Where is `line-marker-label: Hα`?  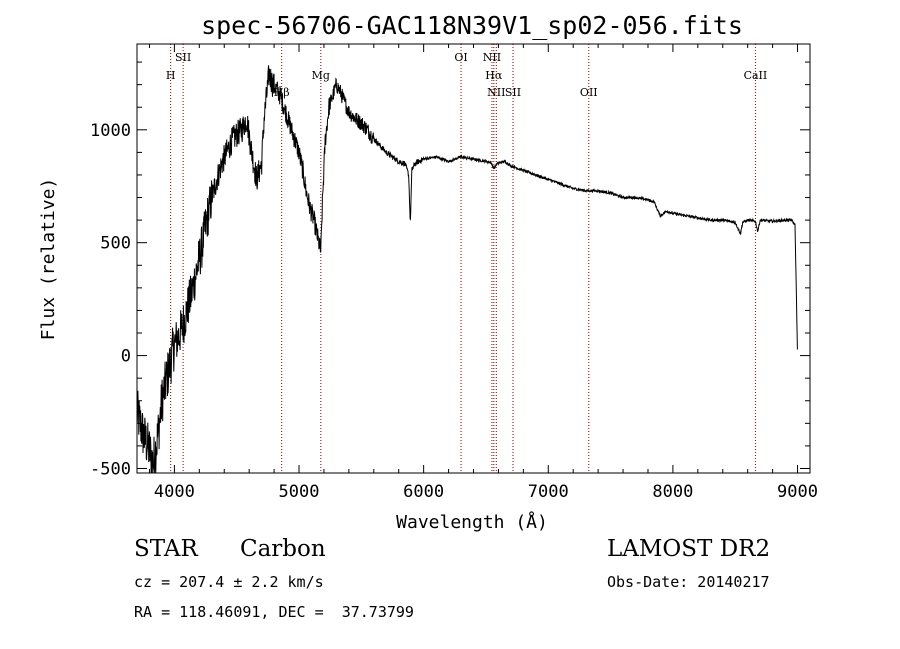
line-marker-label: Hα is located at coordinates (494, 75).